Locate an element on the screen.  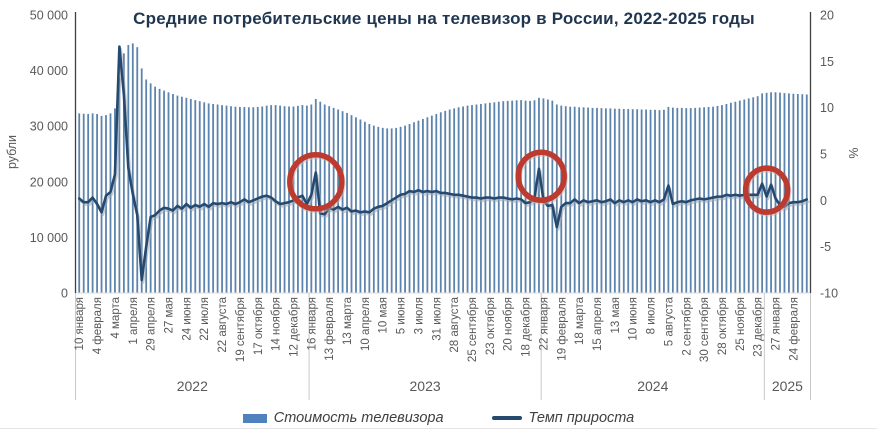
left-axis-tick-label: 10 000 is located at coordinates (49, 238).